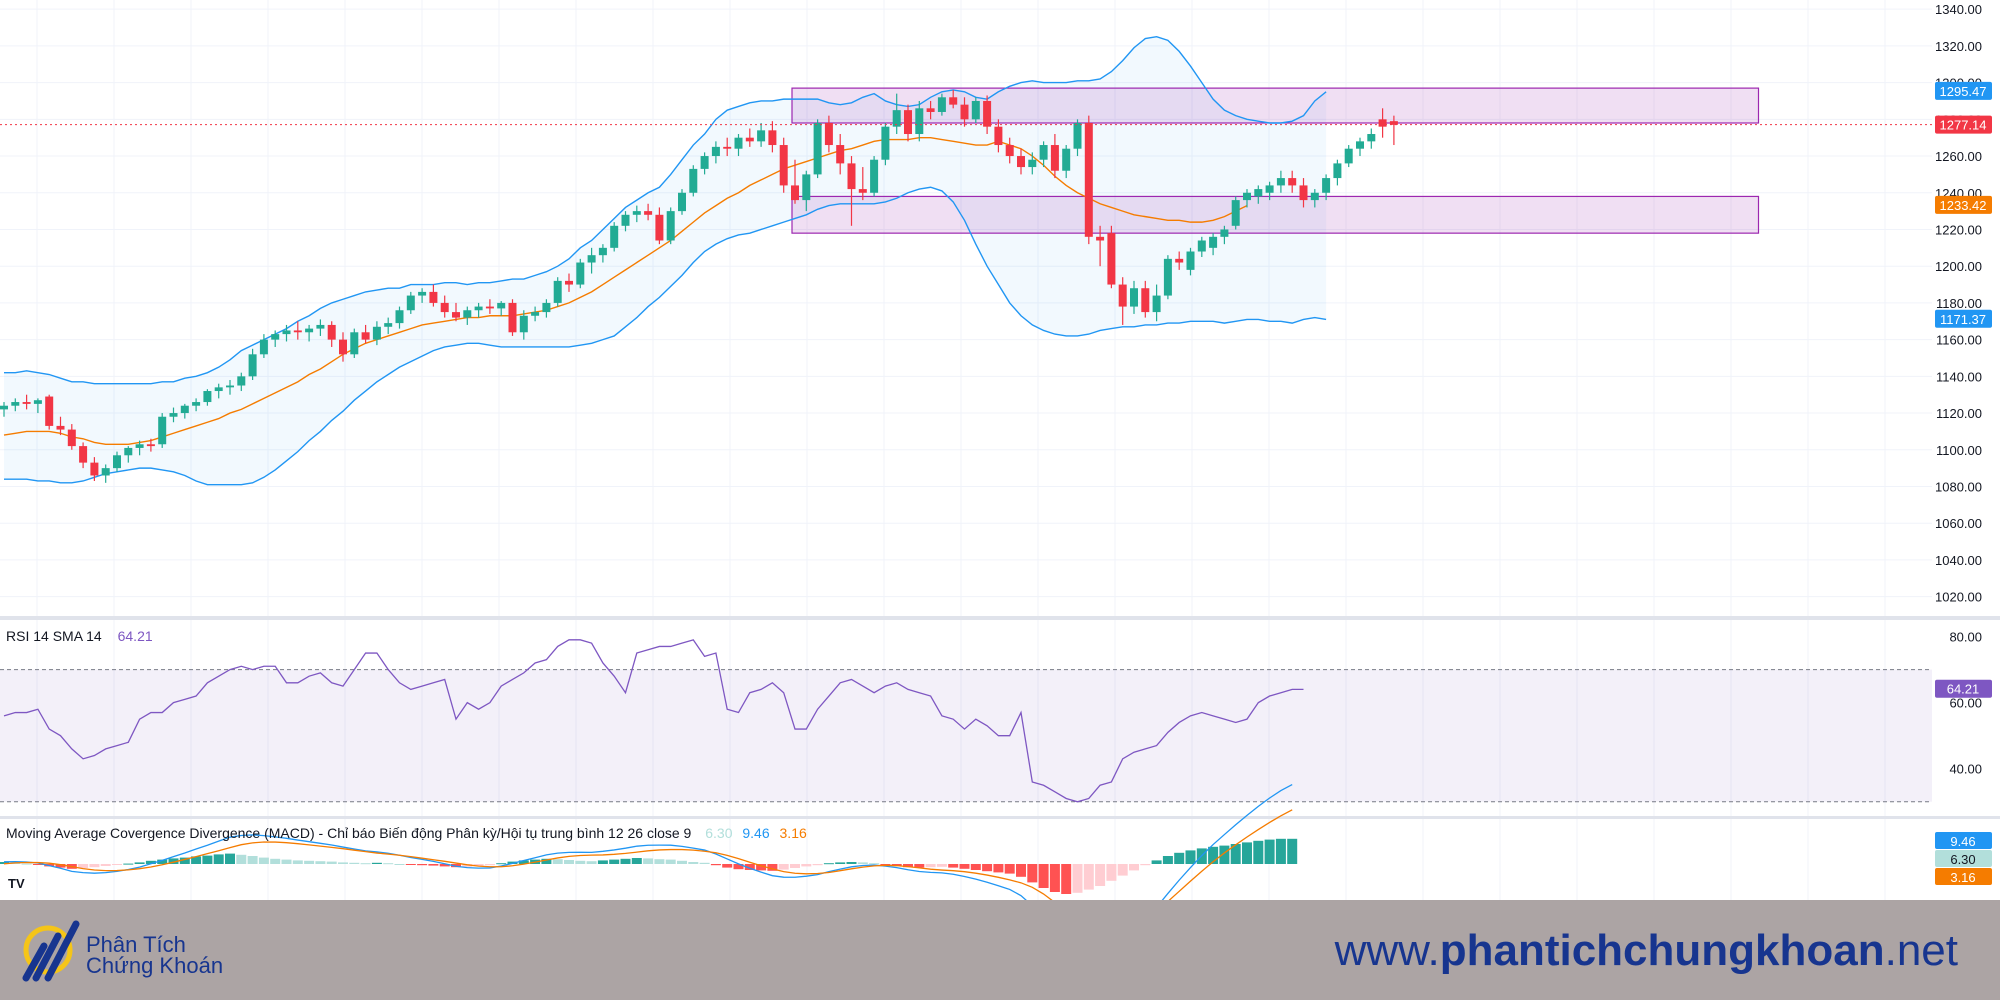  What do you see at coordinates (1963, 205) in the screenshot?
I see `price-badge: 1233.42` at bounding box center [1963, 205].